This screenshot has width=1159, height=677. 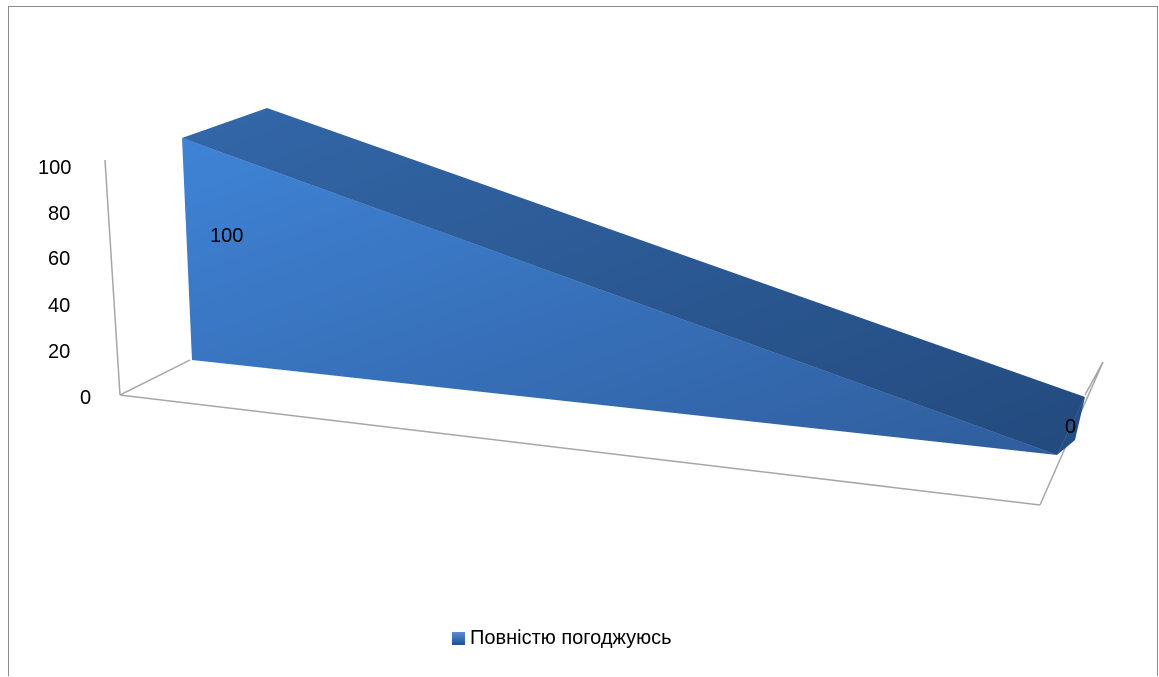 What do you see at coordinates (59, 306) in the screenshot?
I see `y-tick-label: 40` at bounding box center [59, 306].